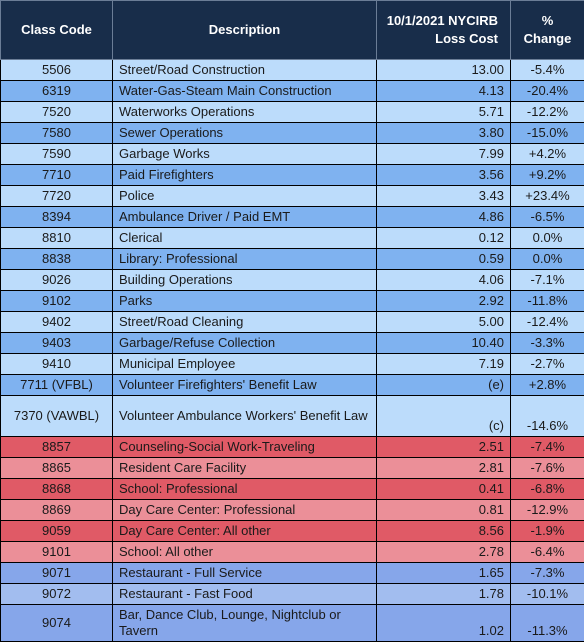  Describe the element at coordinates (444, 280) in the screenshot. I see `loss-cost: 4.06` at that location.